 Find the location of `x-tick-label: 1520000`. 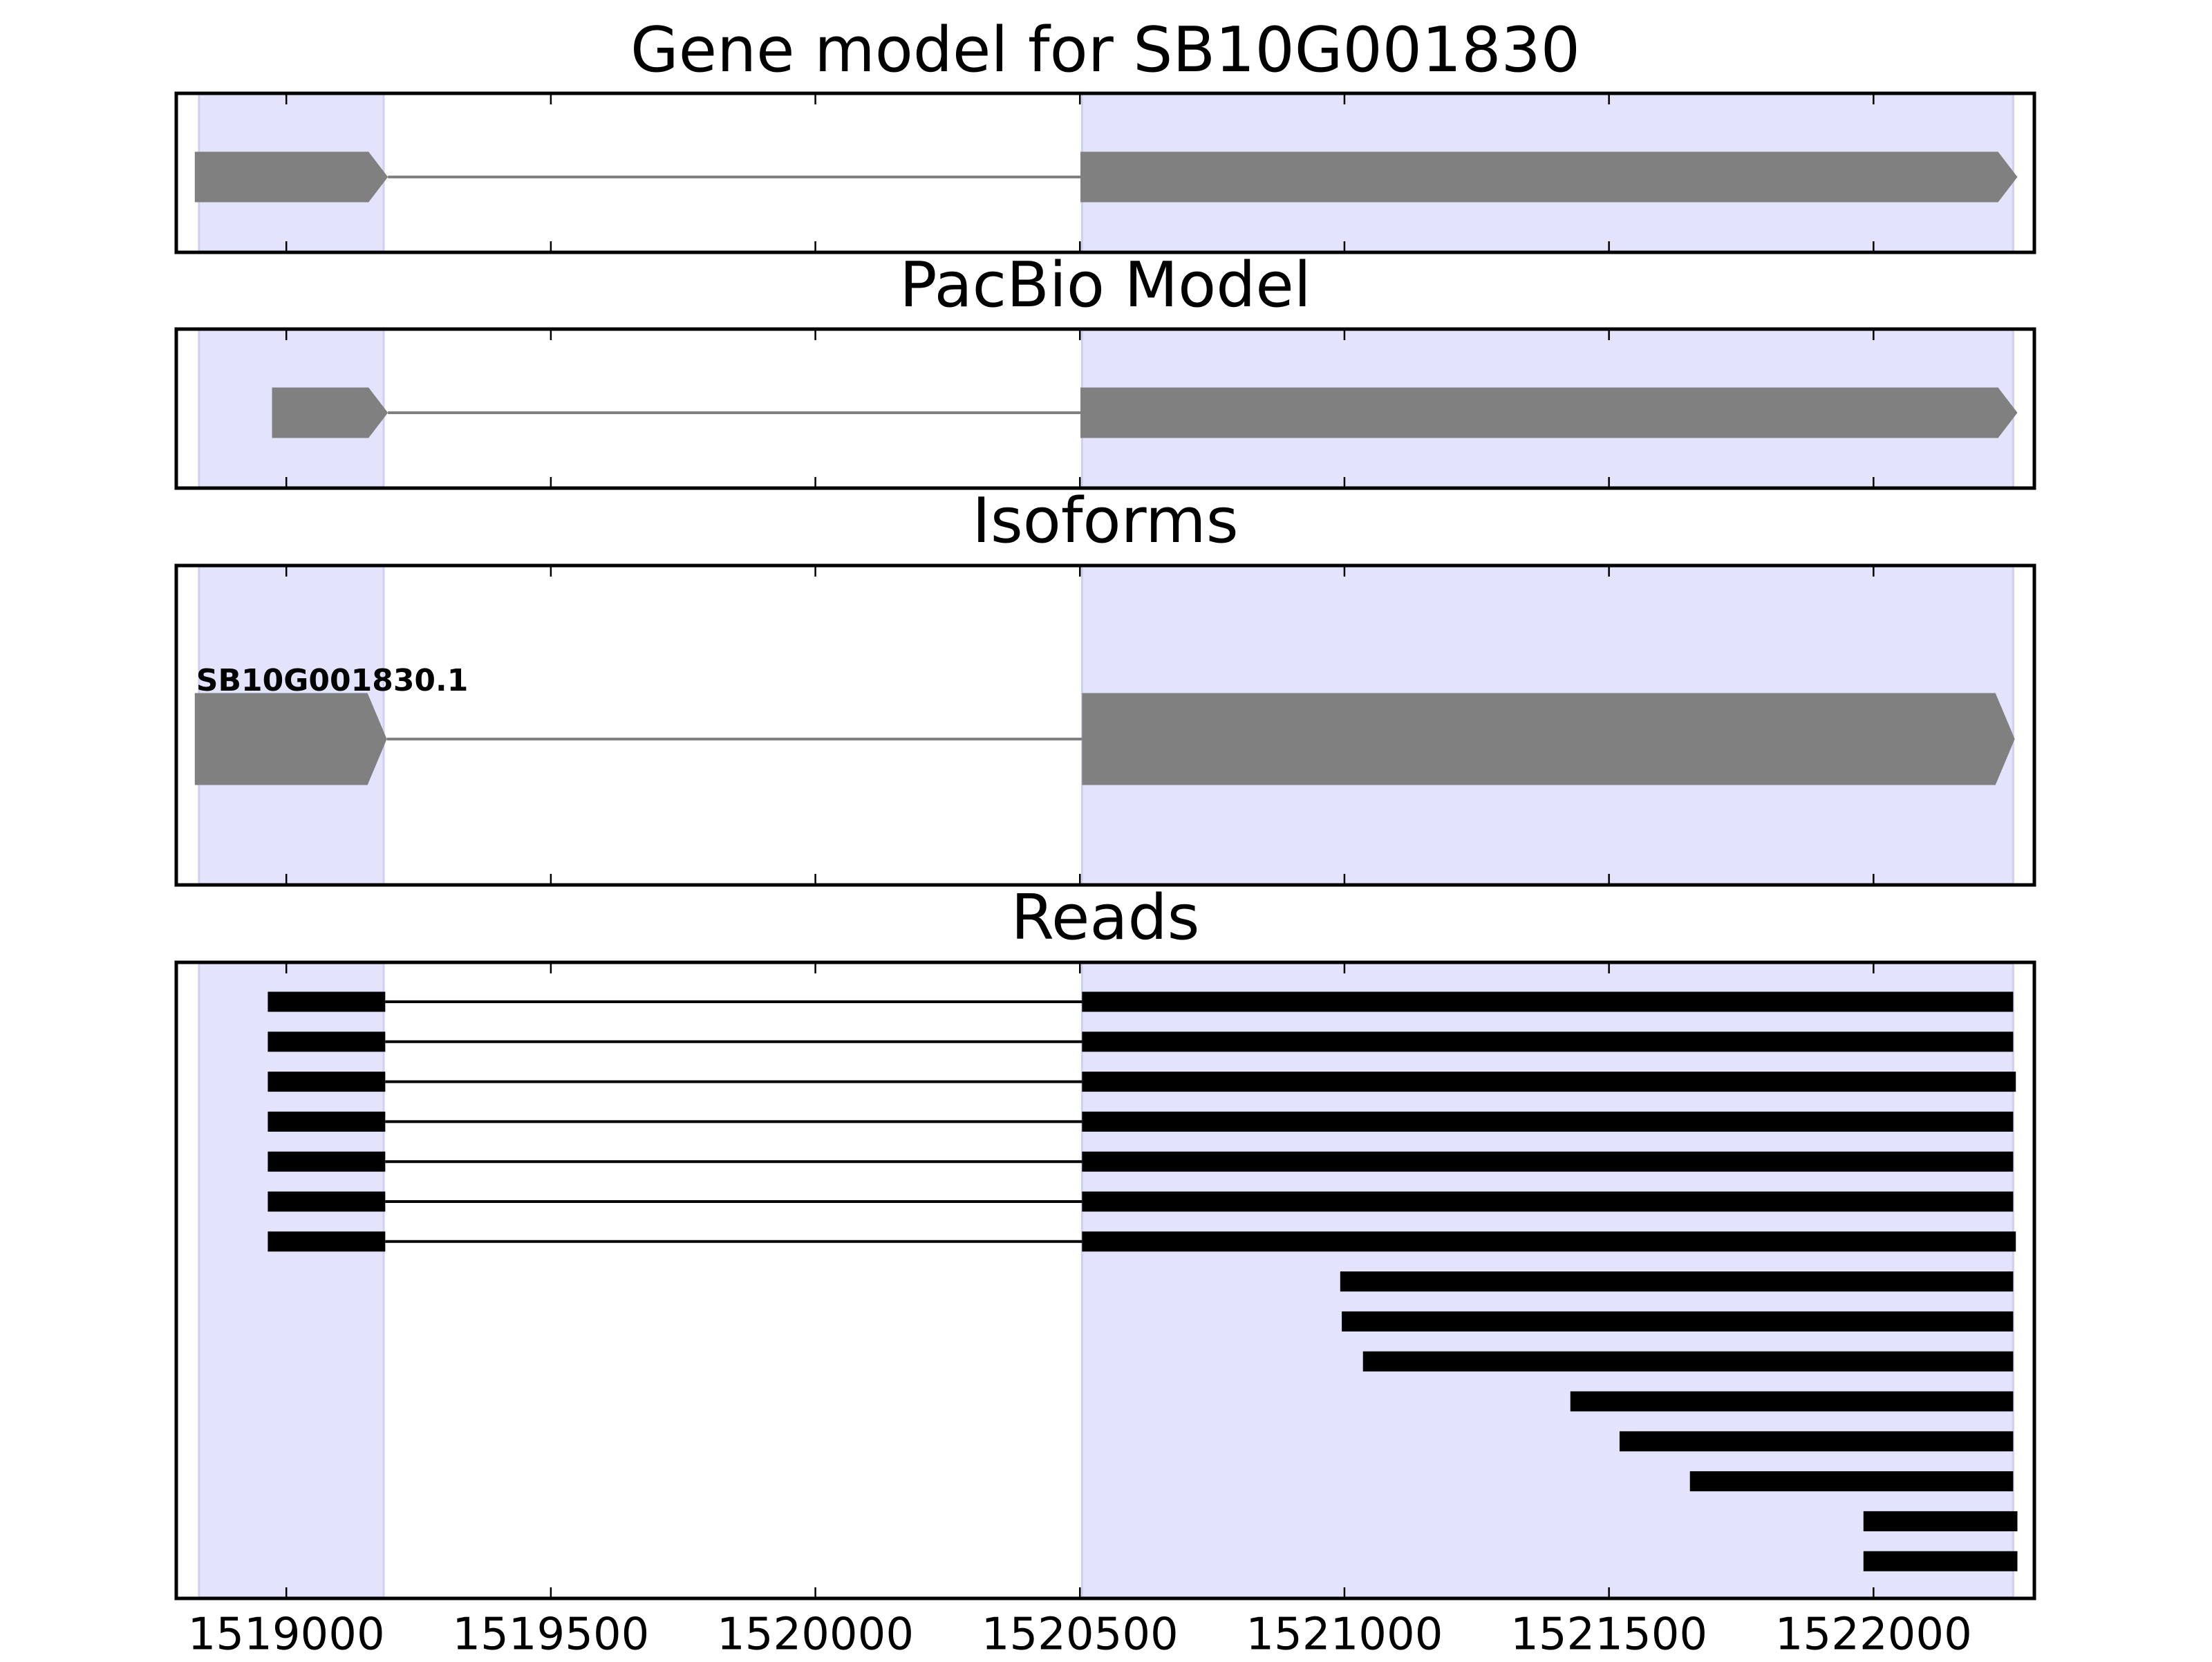

x-tick-label: 1520000 is located at coordinates (815, 1634).